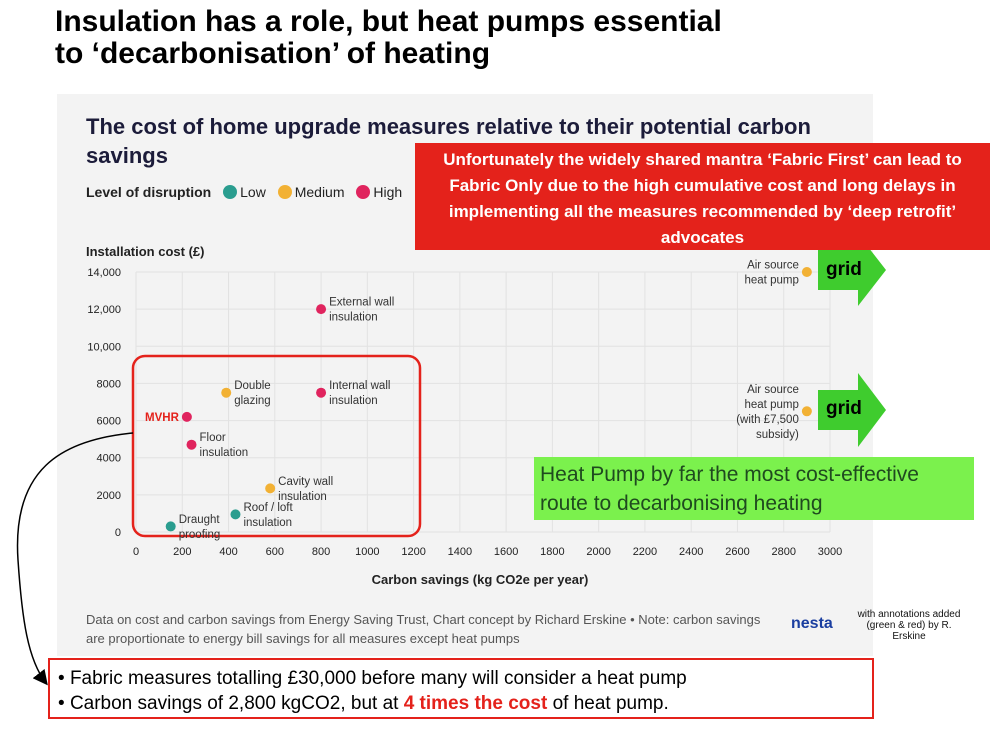  Describe the element at coordinates (388, 192) in the screenshot. I see `legend-high-label: High` at that location.